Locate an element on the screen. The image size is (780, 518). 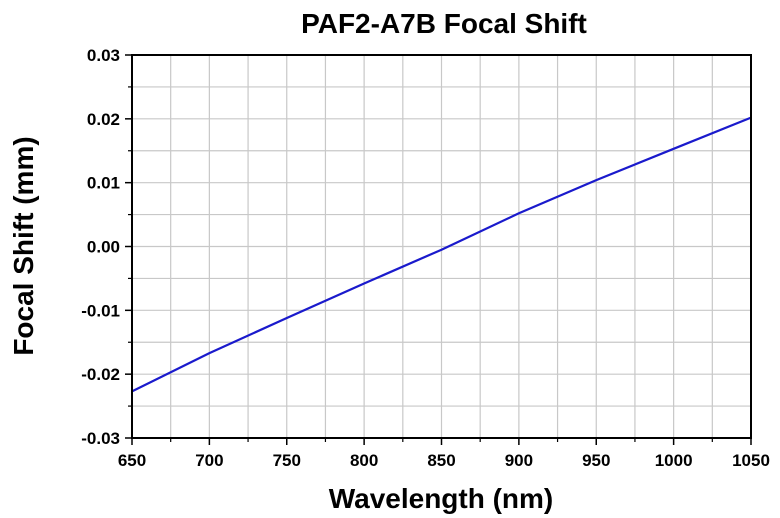
y-tick-label: -0.02 is located at coordinates (100, 374).